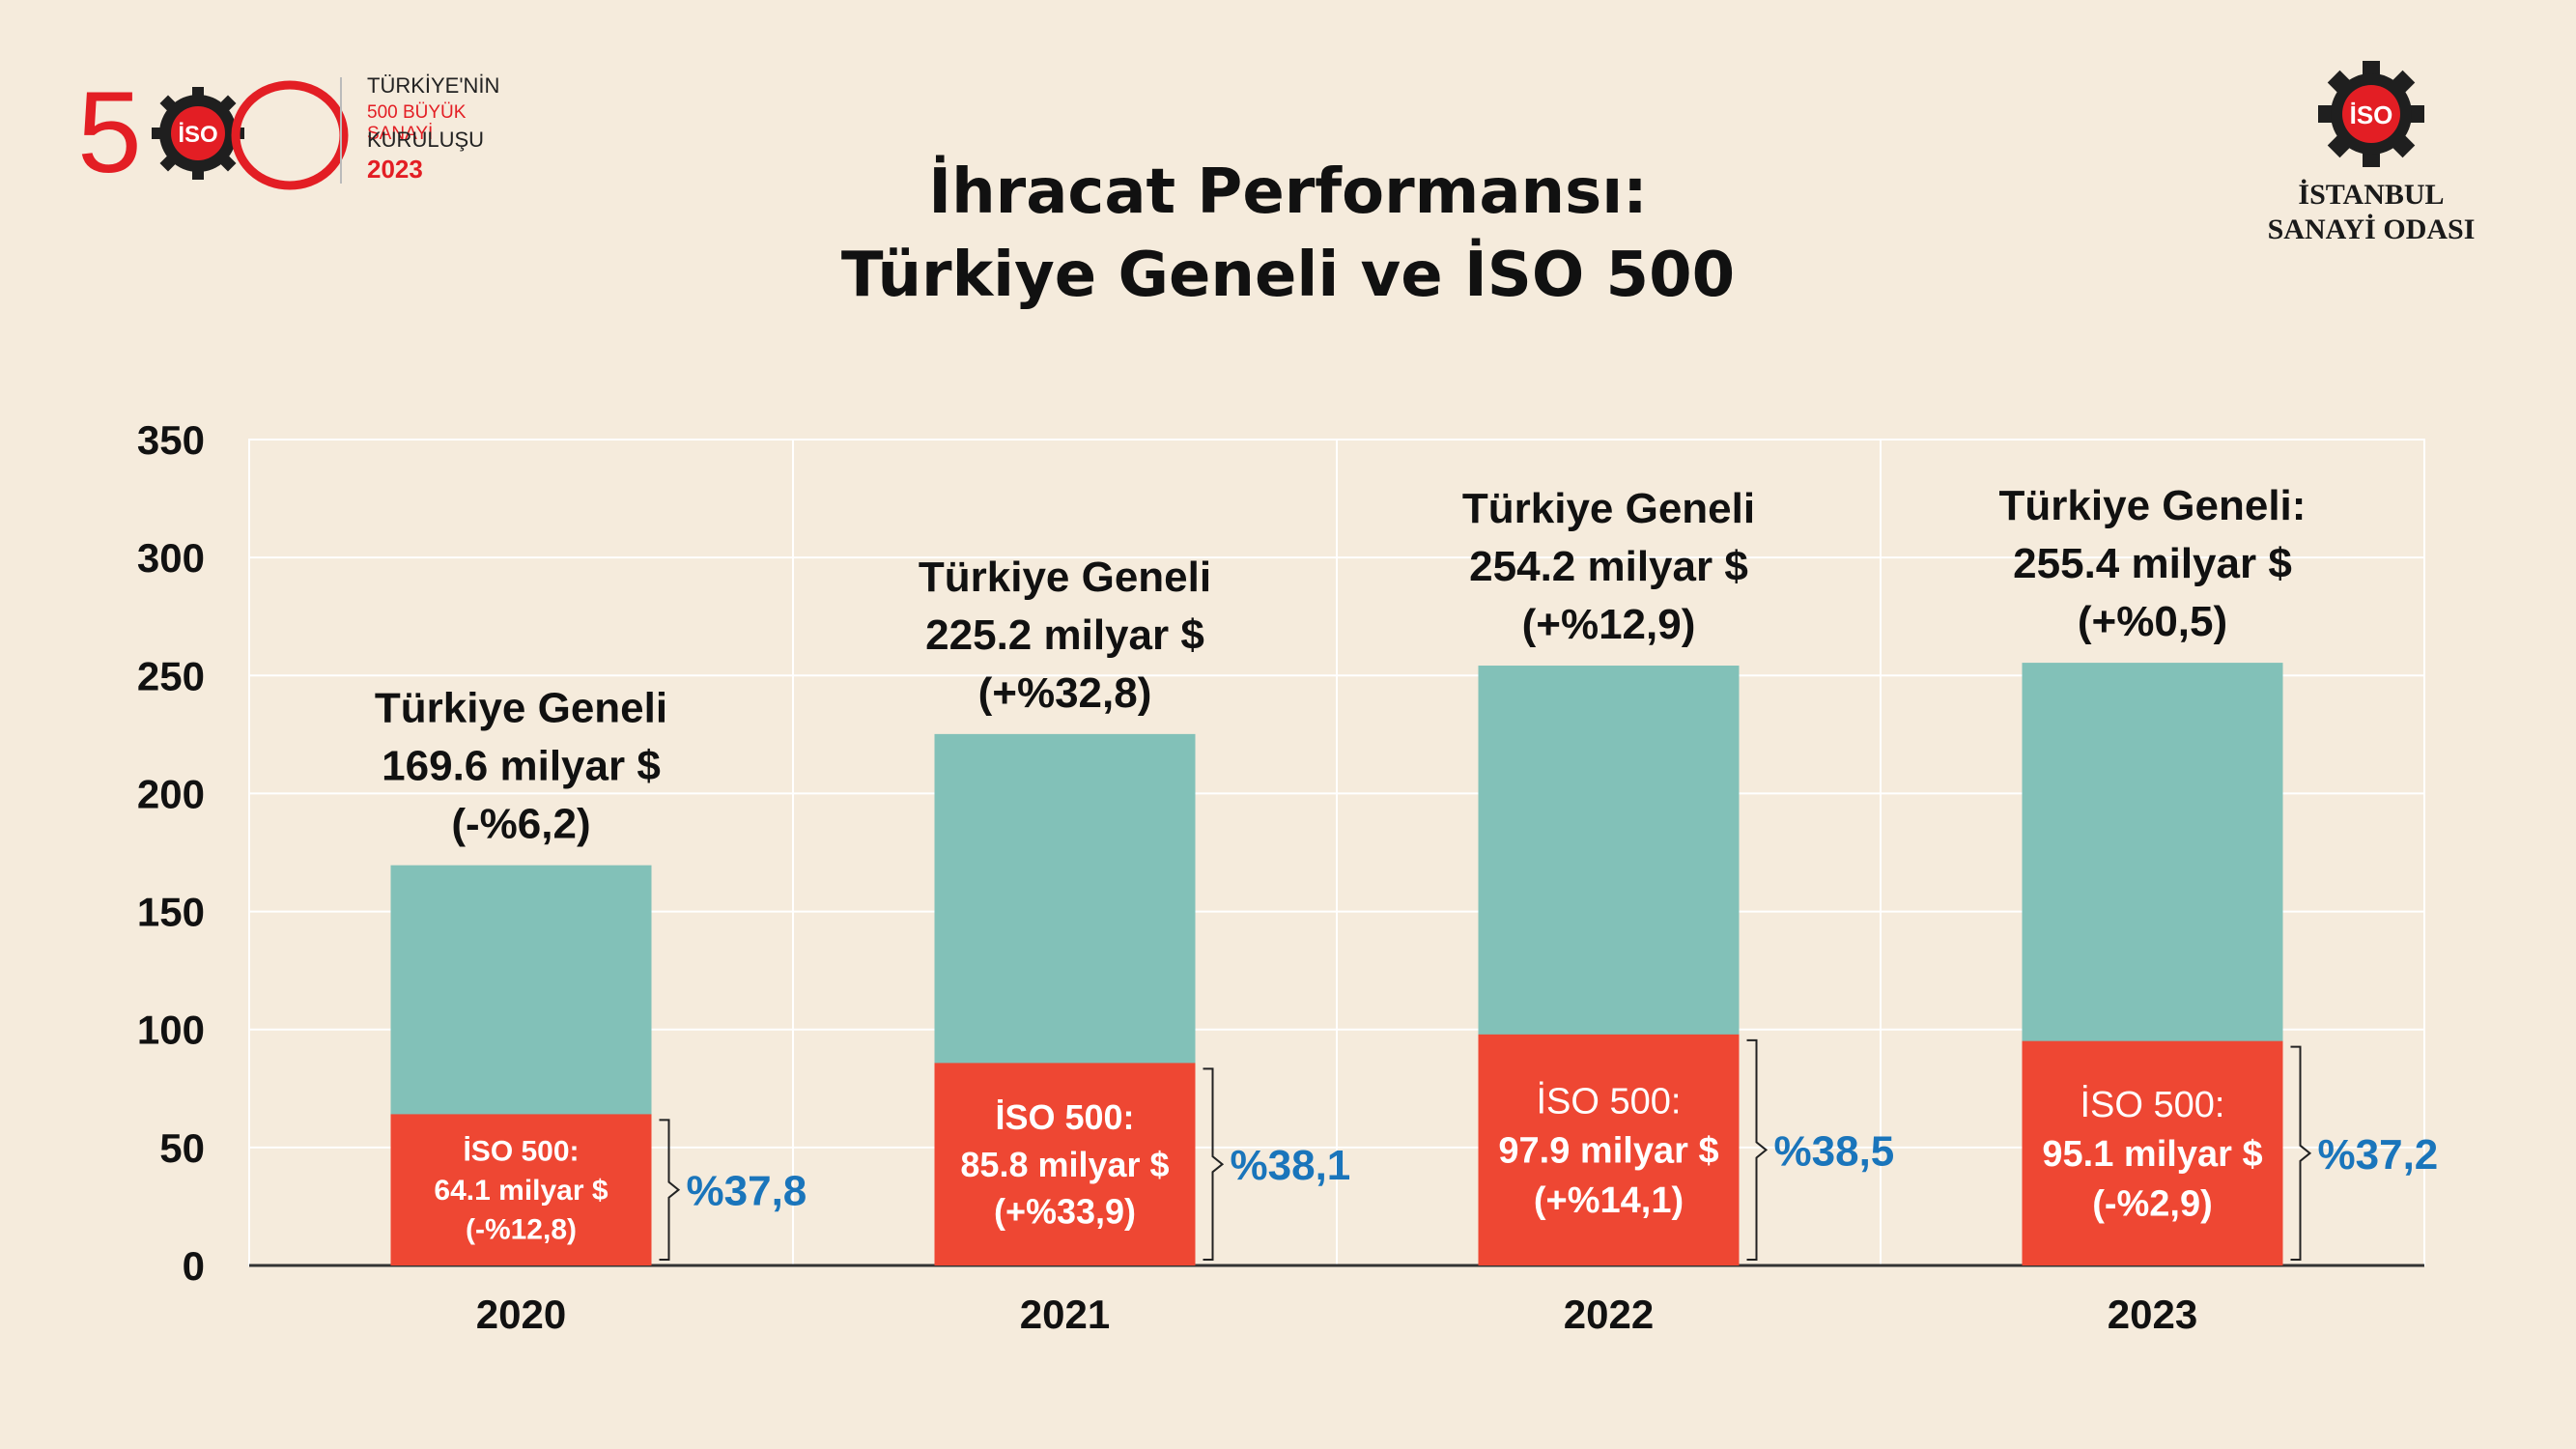  Describe the element at coordinates (1288, 192) in the screenshot. I see `page-title-line1: İhracat Performansı:` at that location.